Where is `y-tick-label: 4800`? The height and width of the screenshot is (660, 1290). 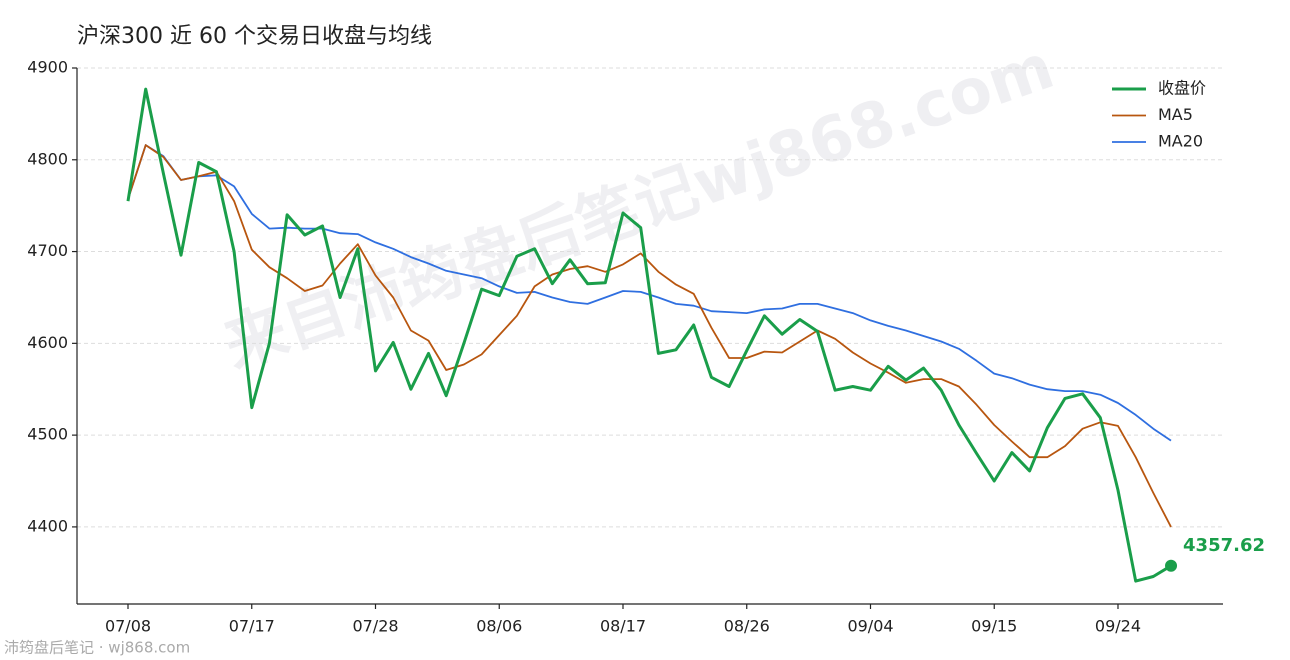
y-tick-label: 4800 is located at coordinates (47, 158).